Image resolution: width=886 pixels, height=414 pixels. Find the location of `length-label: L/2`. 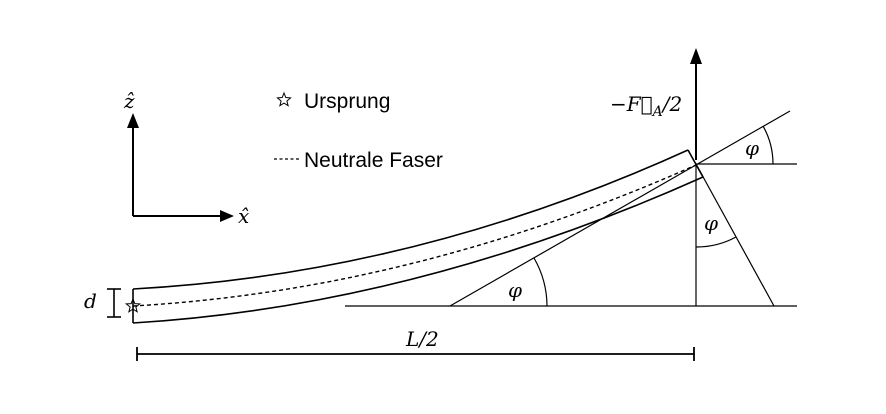

length-label: L/2 is located at coordinates (422, 339).